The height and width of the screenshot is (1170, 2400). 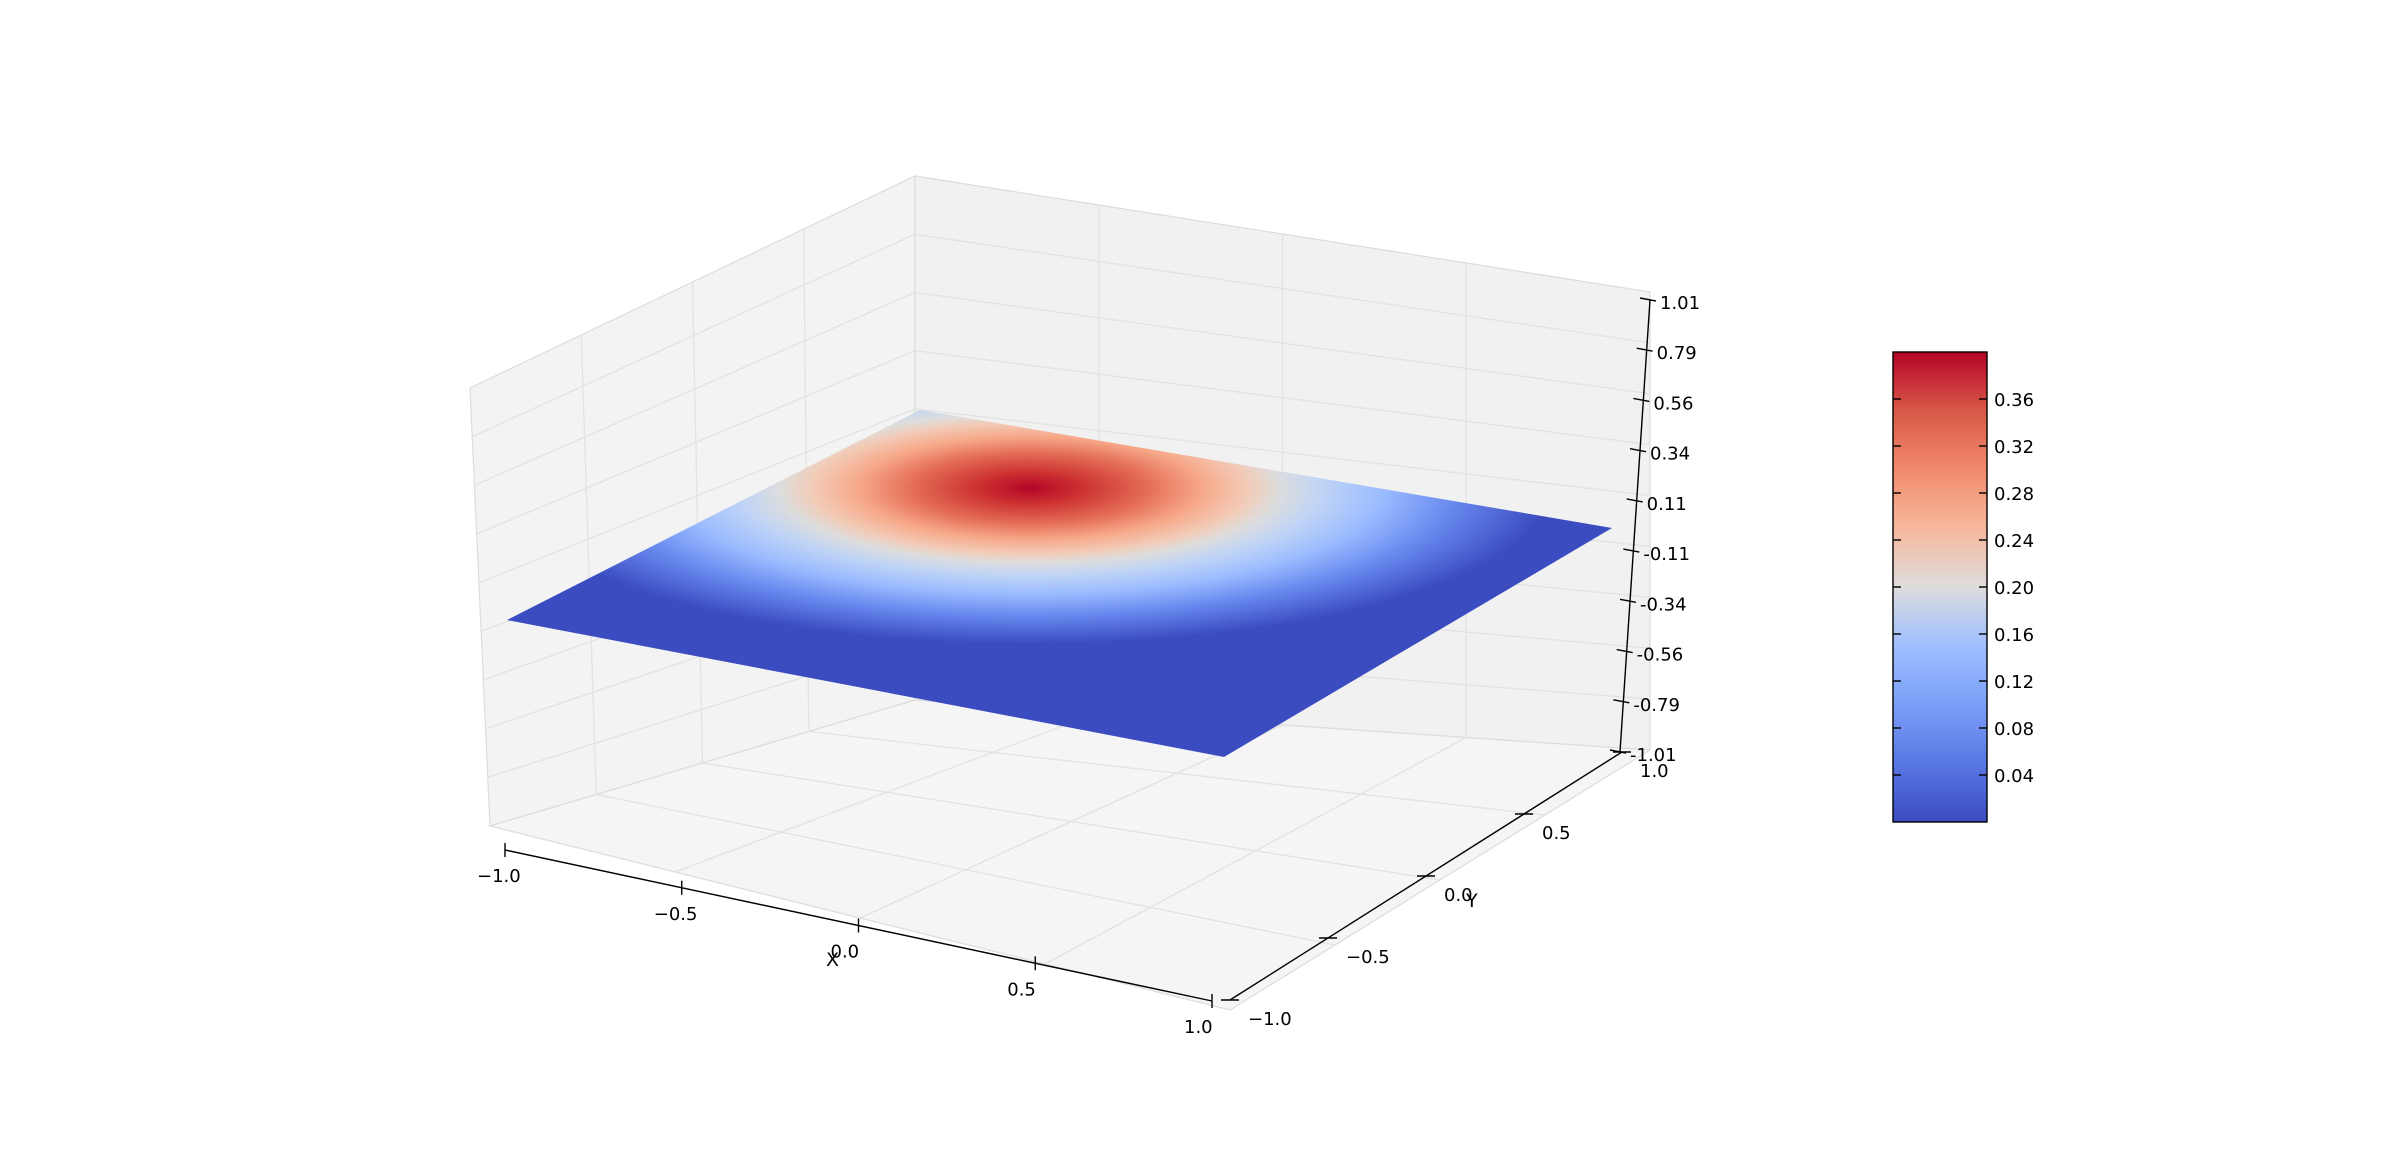 I want to click on colorbar-ticks: 0.04 0.08 0.12 0.16 0.20 0.24 0.28 0.32 0.36, so click(x=1963, y=588).